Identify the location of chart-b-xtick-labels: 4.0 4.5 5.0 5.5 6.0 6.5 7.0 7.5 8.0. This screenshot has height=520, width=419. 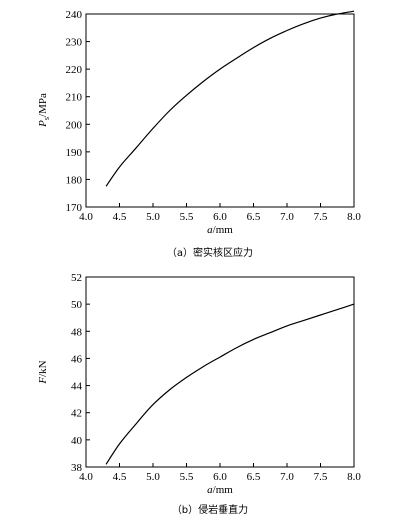
(220, 477).